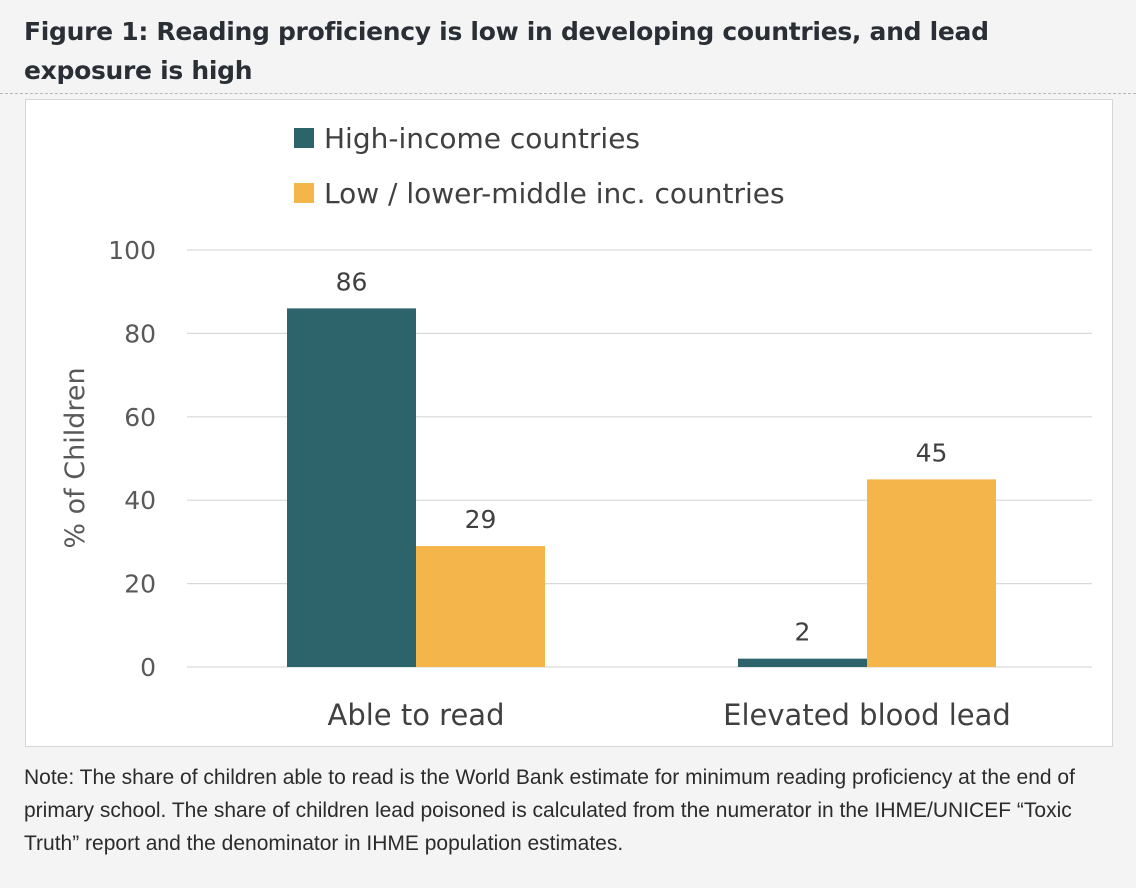 Image resolution: width=1136 pixels, height=888 pixels. I want to click on y-tick-label: 20, so click(140, 584).